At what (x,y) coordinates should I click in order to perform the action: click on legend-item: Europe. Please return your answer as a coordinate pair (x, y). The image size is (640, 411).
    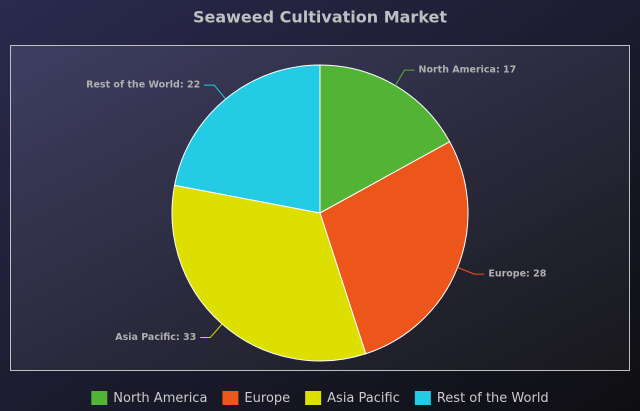
    Looking at the image, I should click on (256, 398).